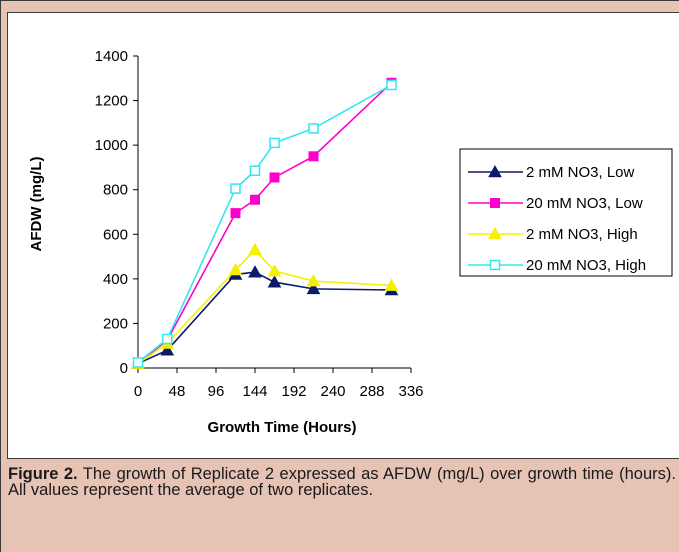 The height and width of the screenshot is (552, 679). Describe the element at coordinates (582, 234) in the screenshot. I see `legend-label: 2 mM NO3, High` at that location.